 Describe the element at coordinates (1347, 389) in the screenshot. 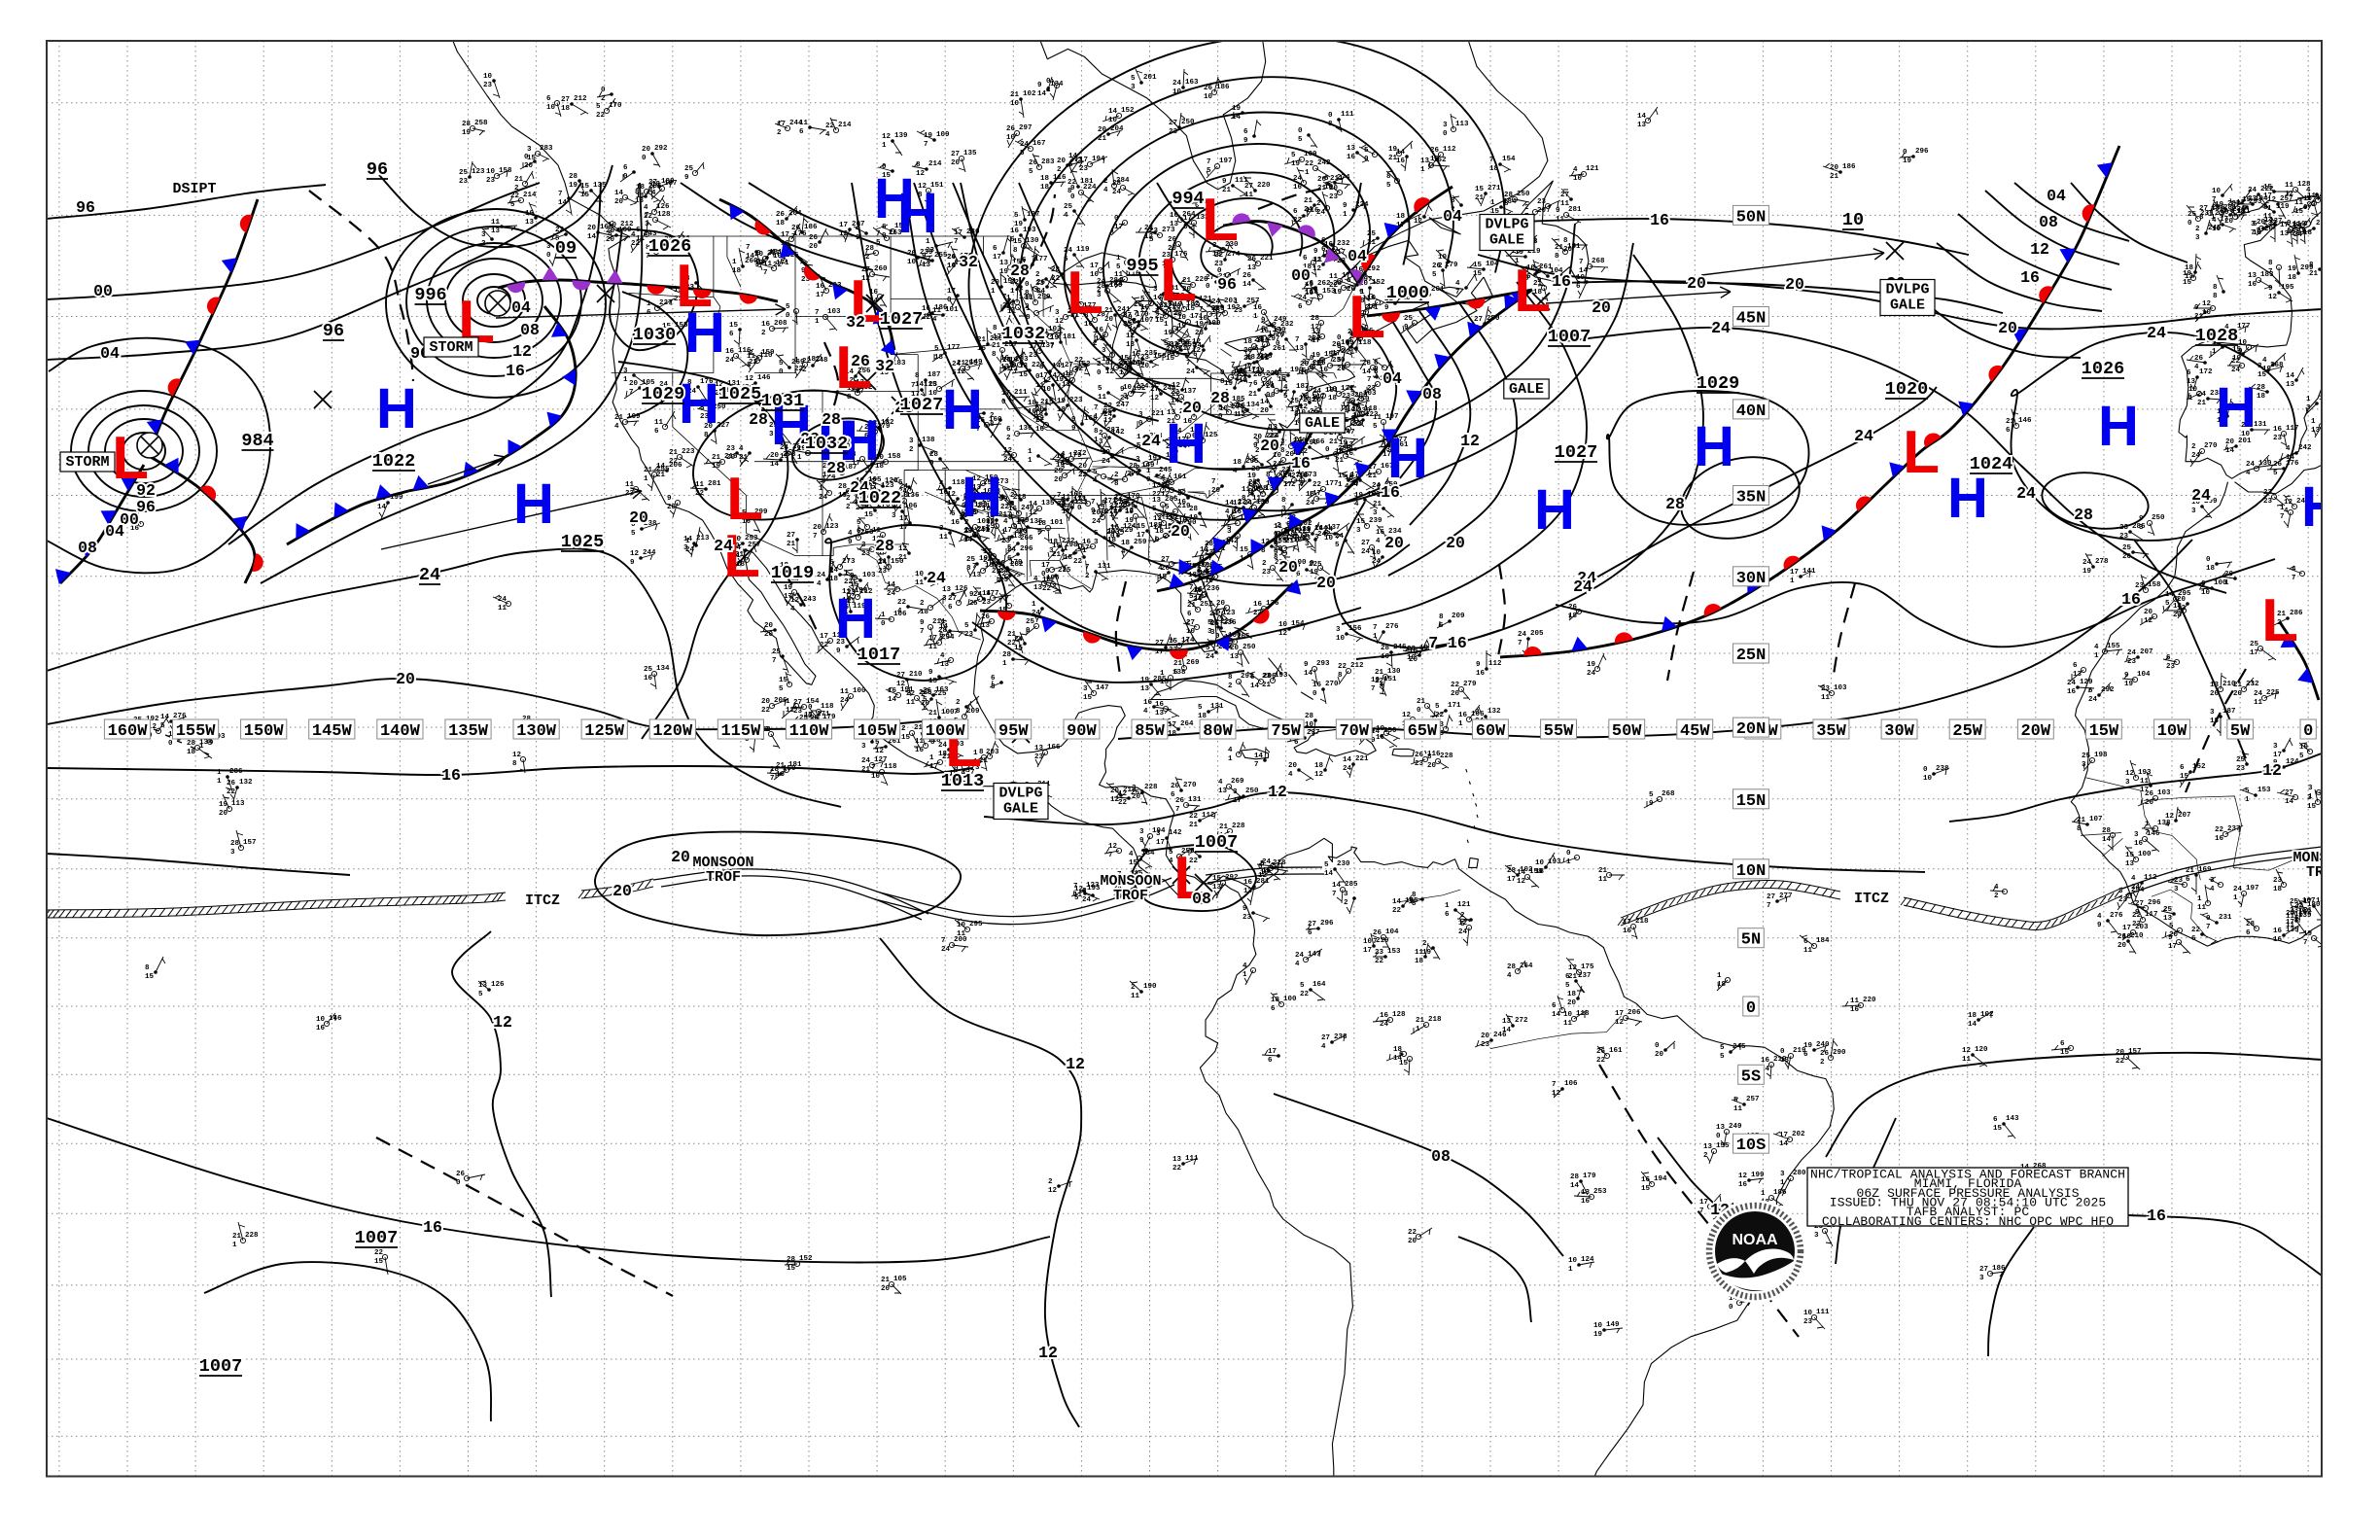

I see `svg-text: 122` at that location.